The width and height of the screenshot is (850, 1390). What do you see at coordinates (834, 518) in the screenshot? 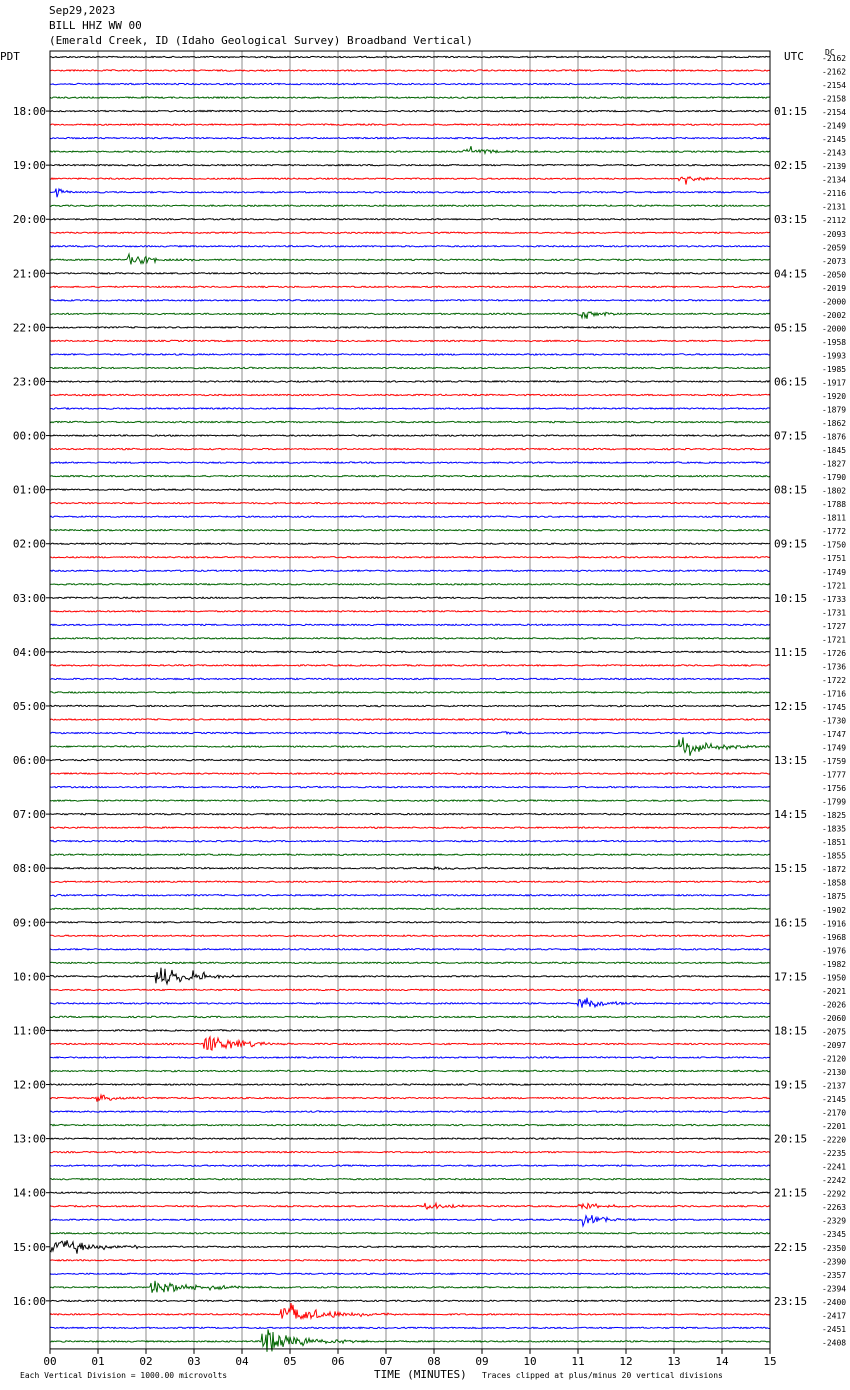
I see `dc-offset-label: -1811` at bounding box center [834, 518].